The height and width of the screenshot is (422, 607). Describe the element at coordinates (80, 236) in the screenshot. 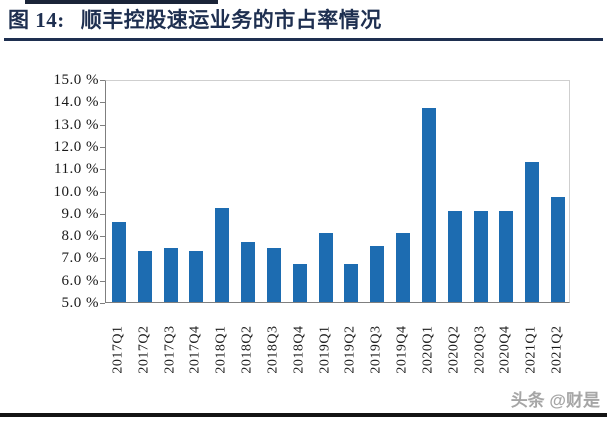

I see `y-tick-label: 8.0 %` at that location.